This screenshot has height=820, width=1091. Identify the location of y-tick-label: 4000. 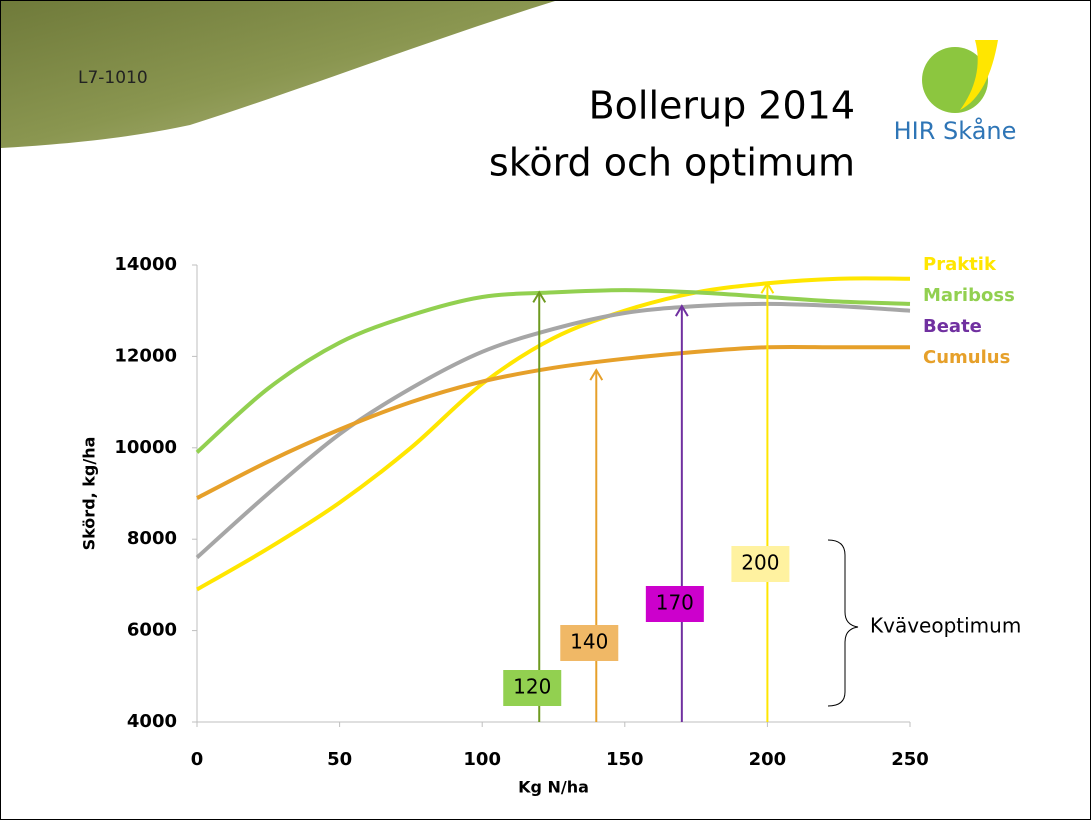
(152, 721).